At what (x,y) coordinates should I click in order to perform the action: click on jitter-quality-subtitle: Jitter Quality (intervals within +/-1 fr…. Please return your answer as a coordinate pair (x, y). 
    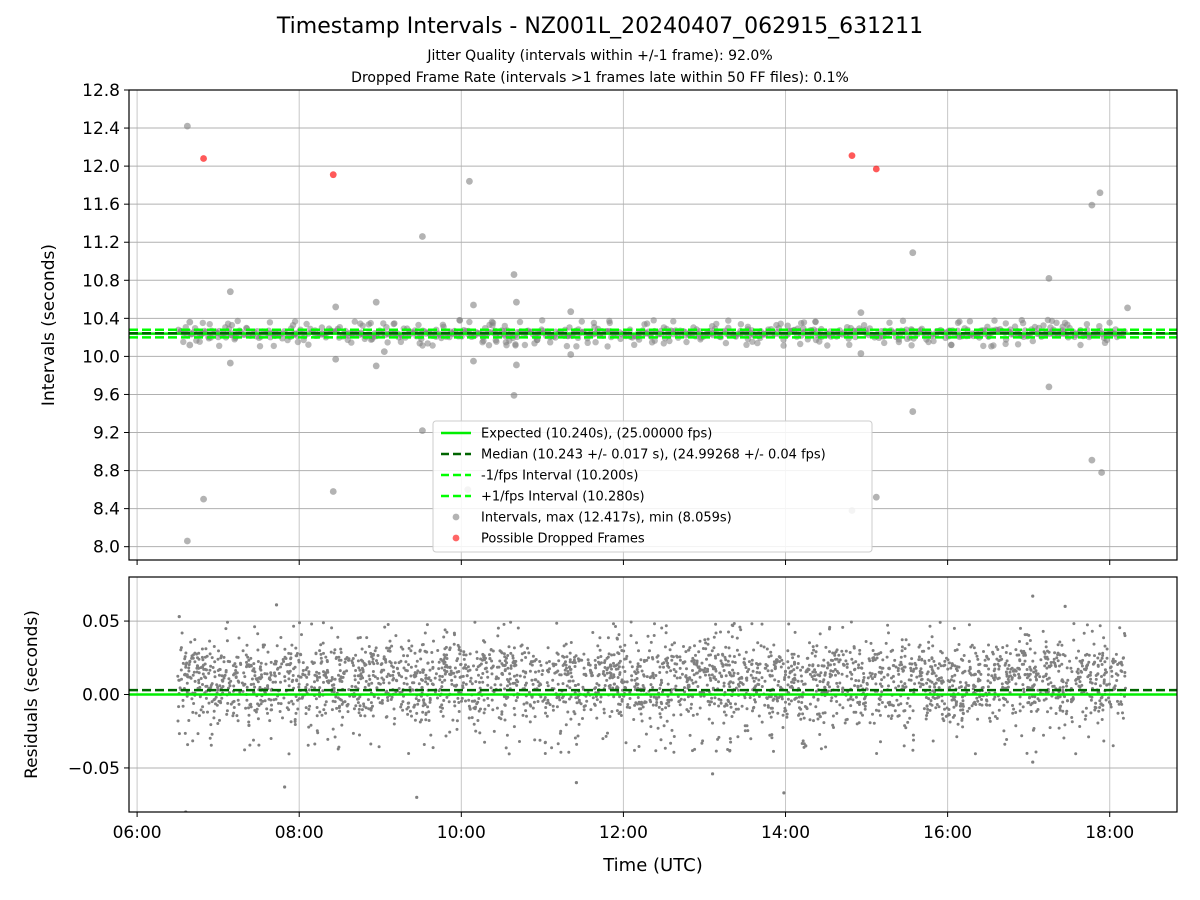
    Looking at the image, I should click on (600, 56).